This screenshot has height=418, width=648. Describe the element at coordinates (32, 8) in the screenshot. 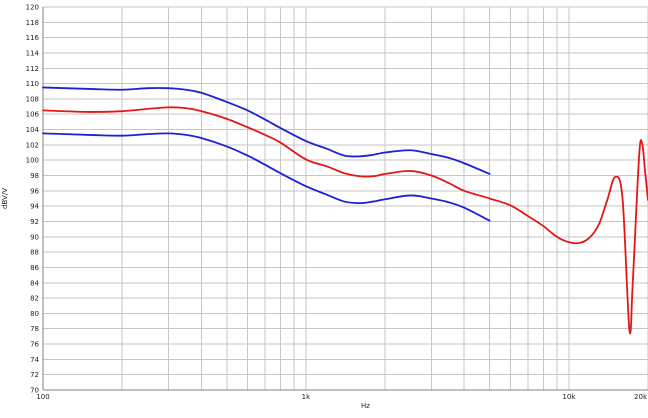

I see `y-tick-label: 120` at that location.